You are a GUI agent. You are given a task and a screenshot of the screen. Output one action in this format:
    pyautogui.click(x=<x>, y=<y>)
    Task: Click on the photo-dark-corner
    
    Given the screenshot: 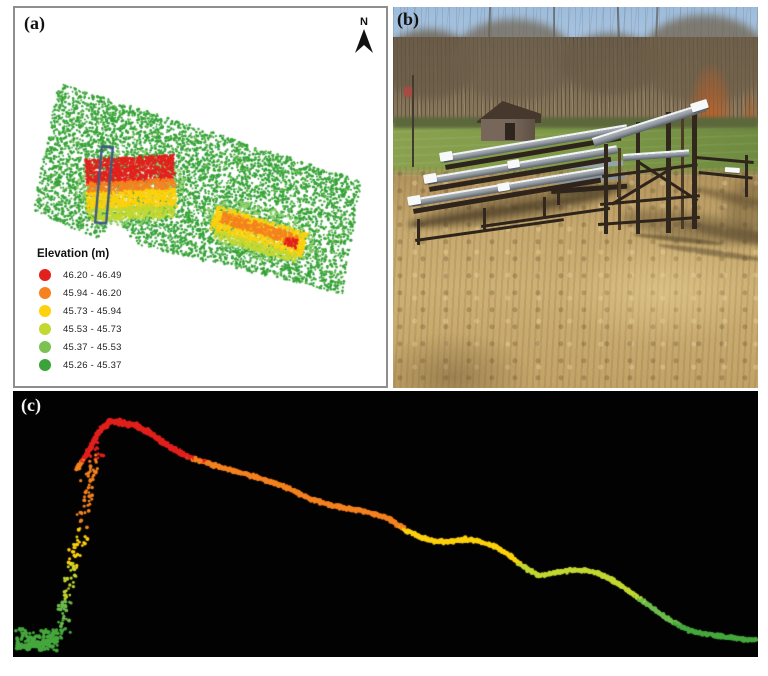 What is the action you would take?
    pyautogui.click(x=483, y=347)
    